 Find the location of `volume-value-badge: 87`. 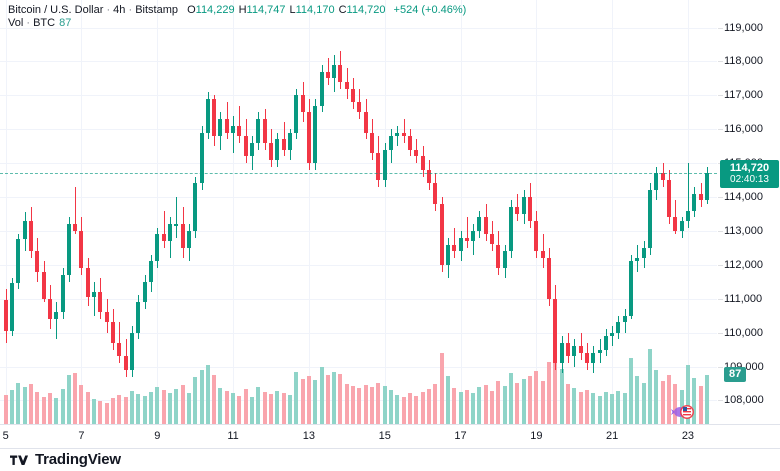

volume-value-badge: 87 is located at coordinates (735, 374).